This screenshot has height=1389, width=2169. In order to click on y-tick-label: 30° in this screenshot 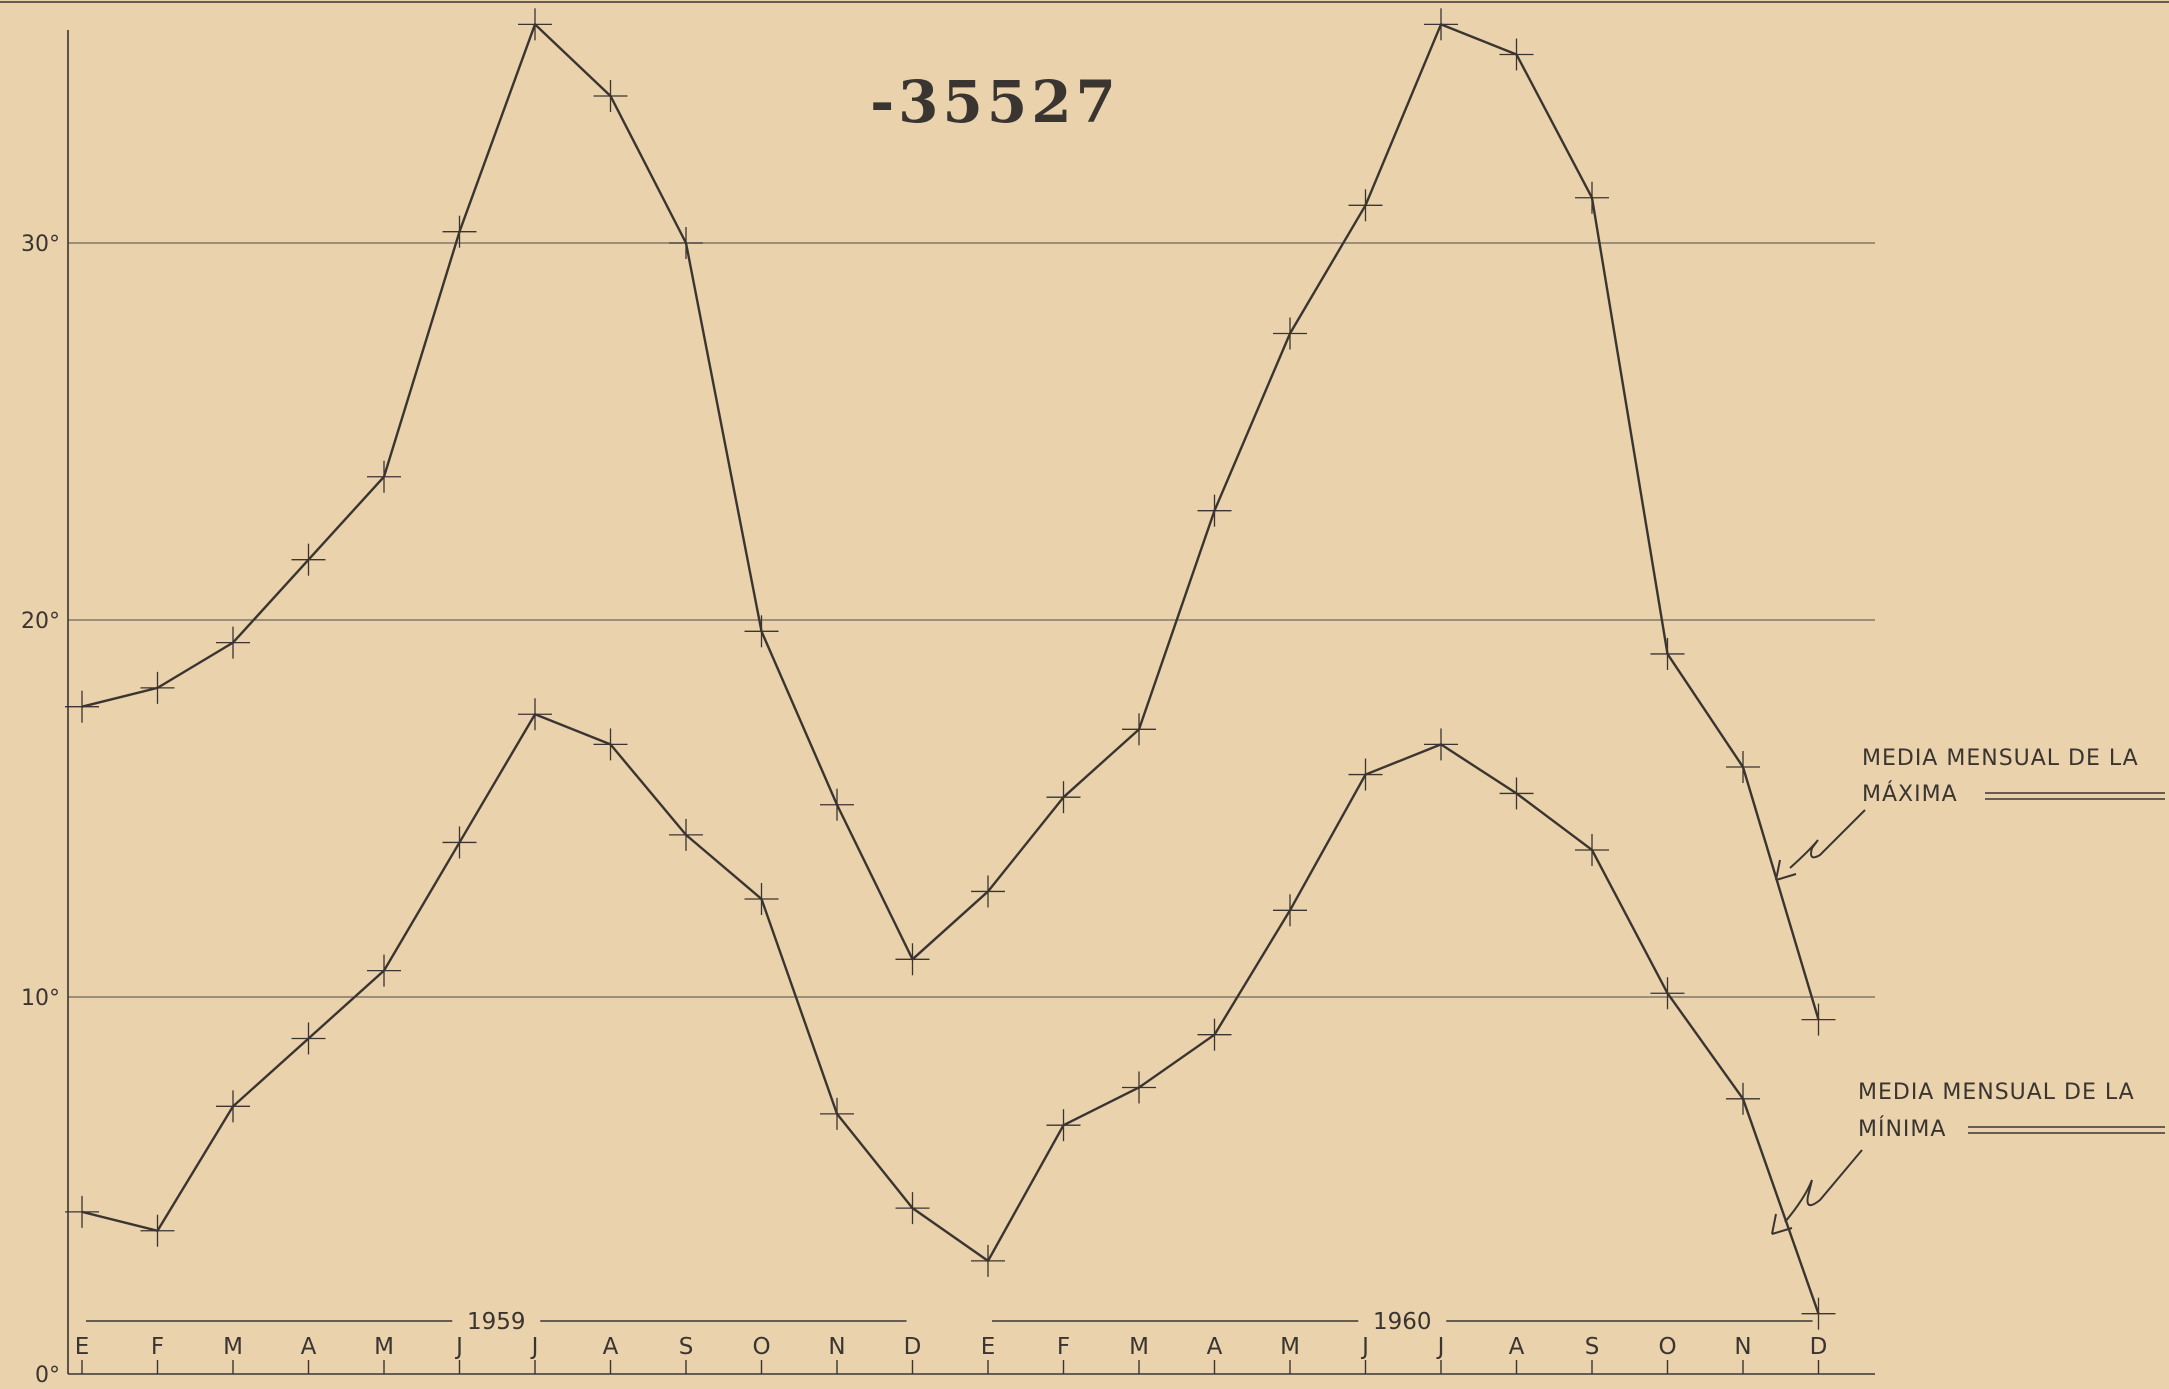, I will do `click(40, 244)`.